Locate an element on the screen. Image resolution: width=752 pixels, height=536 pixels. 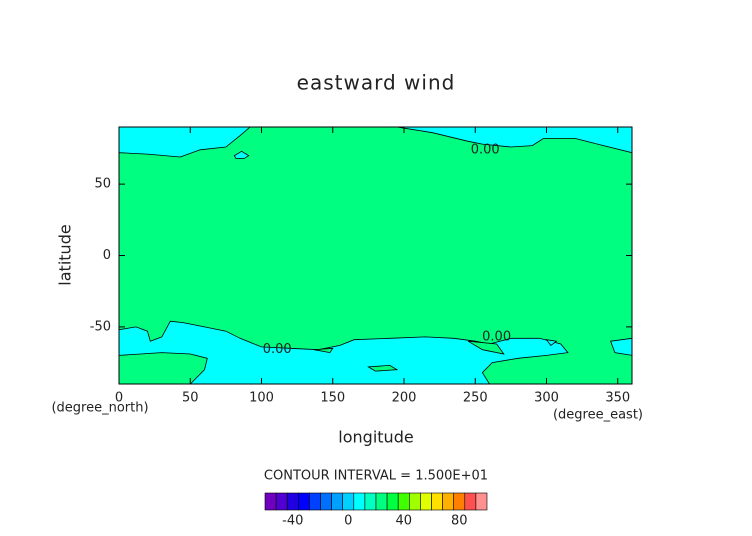
colorbar-tick-label: 80 is located at coordinates (459, 521).